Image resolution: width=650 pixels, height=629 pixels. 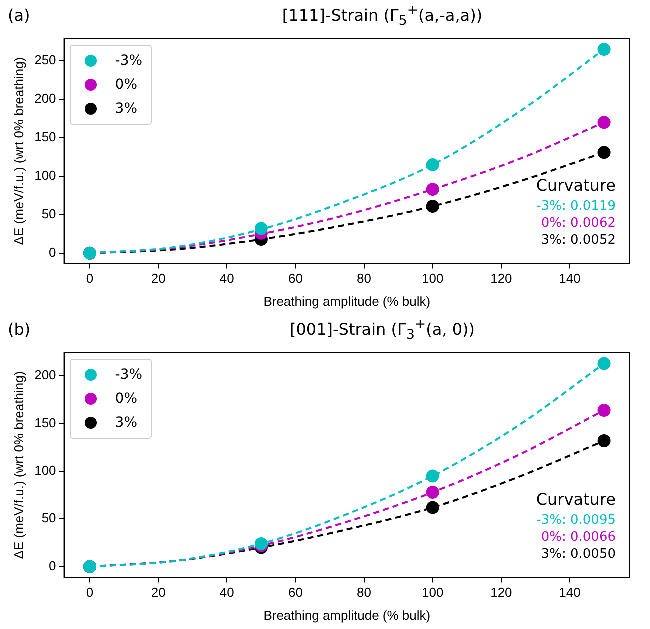 I want to click on text: (a), so click(x=19, y=16).